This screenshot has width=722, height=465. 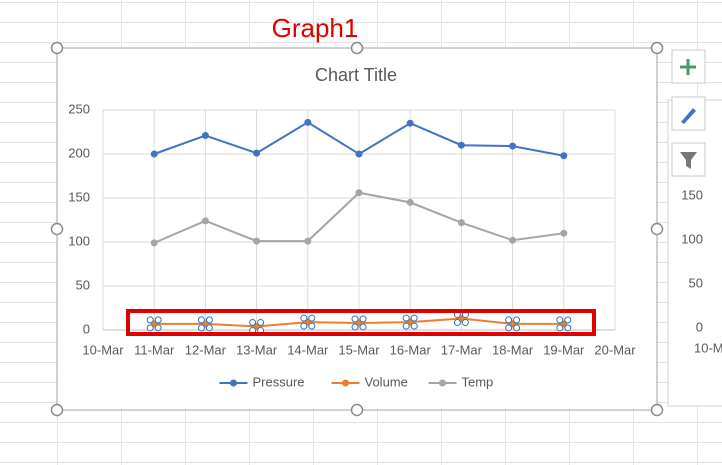 I want to click on plus-icon, so click(x=688, y=67).